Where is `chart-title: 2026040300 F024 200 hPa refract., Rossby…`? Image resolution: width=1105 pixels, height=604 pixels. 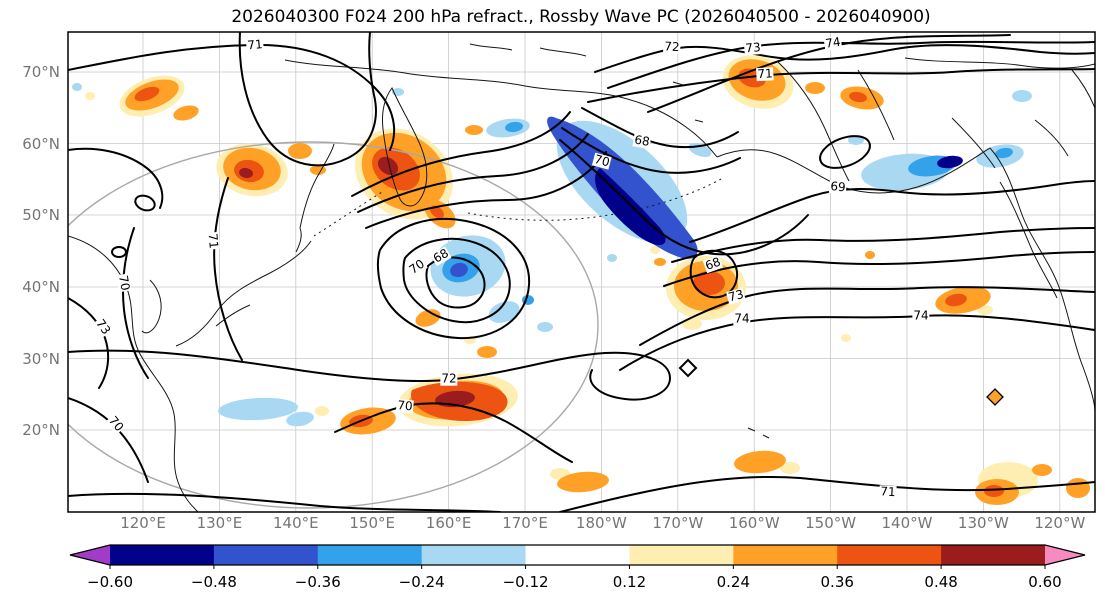 chart-title: 2026040300 F024 200 hPa refract., Rossby… is located at coordinates (581, 17).